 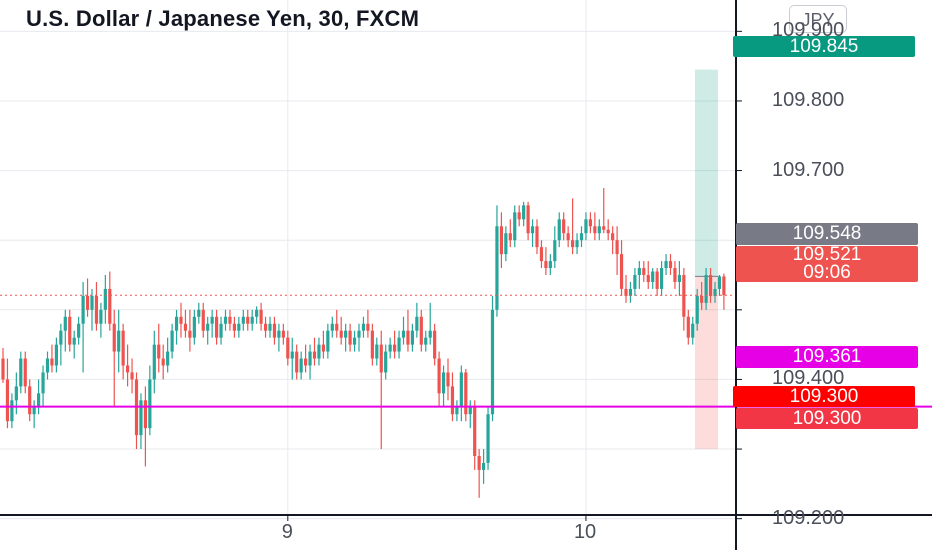 What do you see at coordinates (287, 532) in the screenshot?
I see `x-tick-label: 9` at bounding box center [287, 532].